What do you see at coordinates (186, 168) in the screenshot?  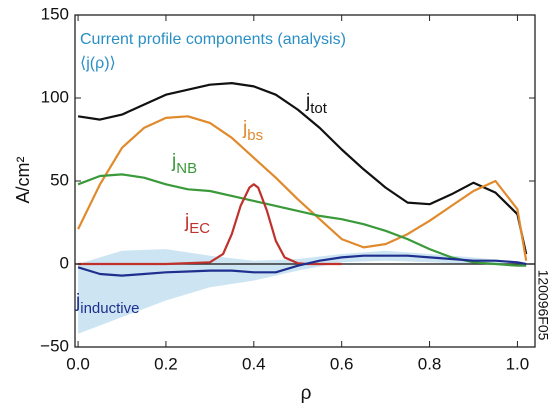 I see `series-subscript: NB` at bounding box center [186, 168].